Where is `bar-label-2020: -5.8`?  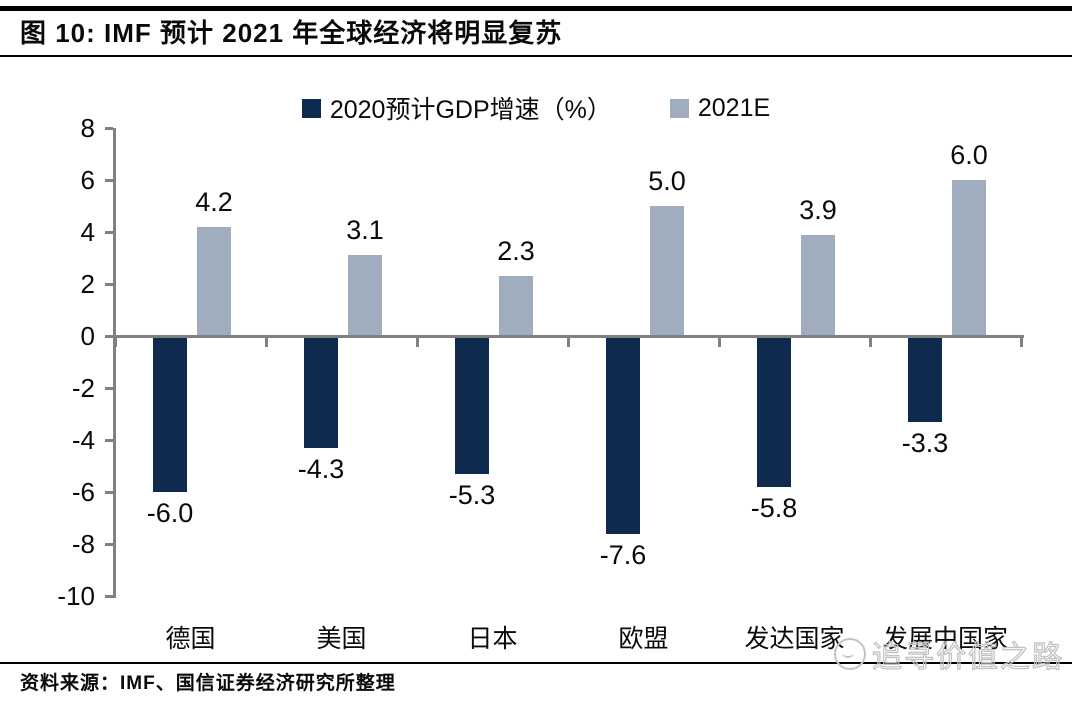
bar-label-2020: -5.8 is located at coordinates (774, 508).